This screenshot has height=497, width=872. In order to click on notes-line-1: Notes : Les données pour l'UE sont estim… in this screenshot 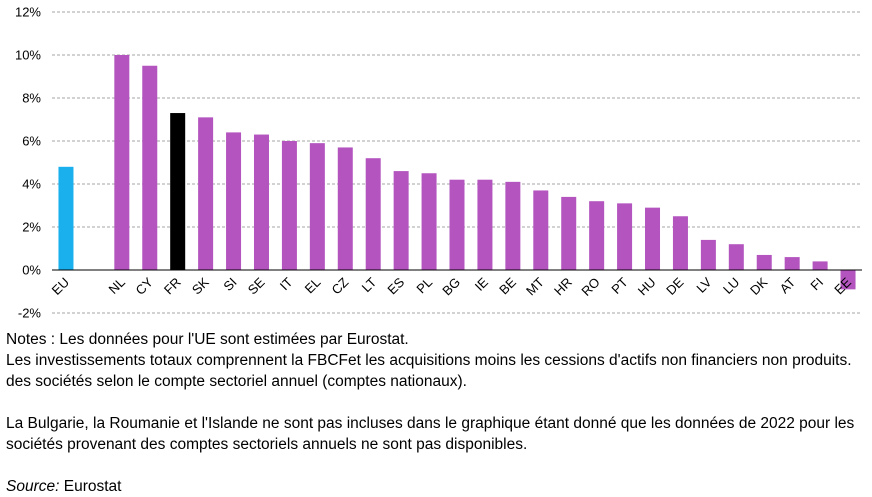, I will do `click(207, 339)`.